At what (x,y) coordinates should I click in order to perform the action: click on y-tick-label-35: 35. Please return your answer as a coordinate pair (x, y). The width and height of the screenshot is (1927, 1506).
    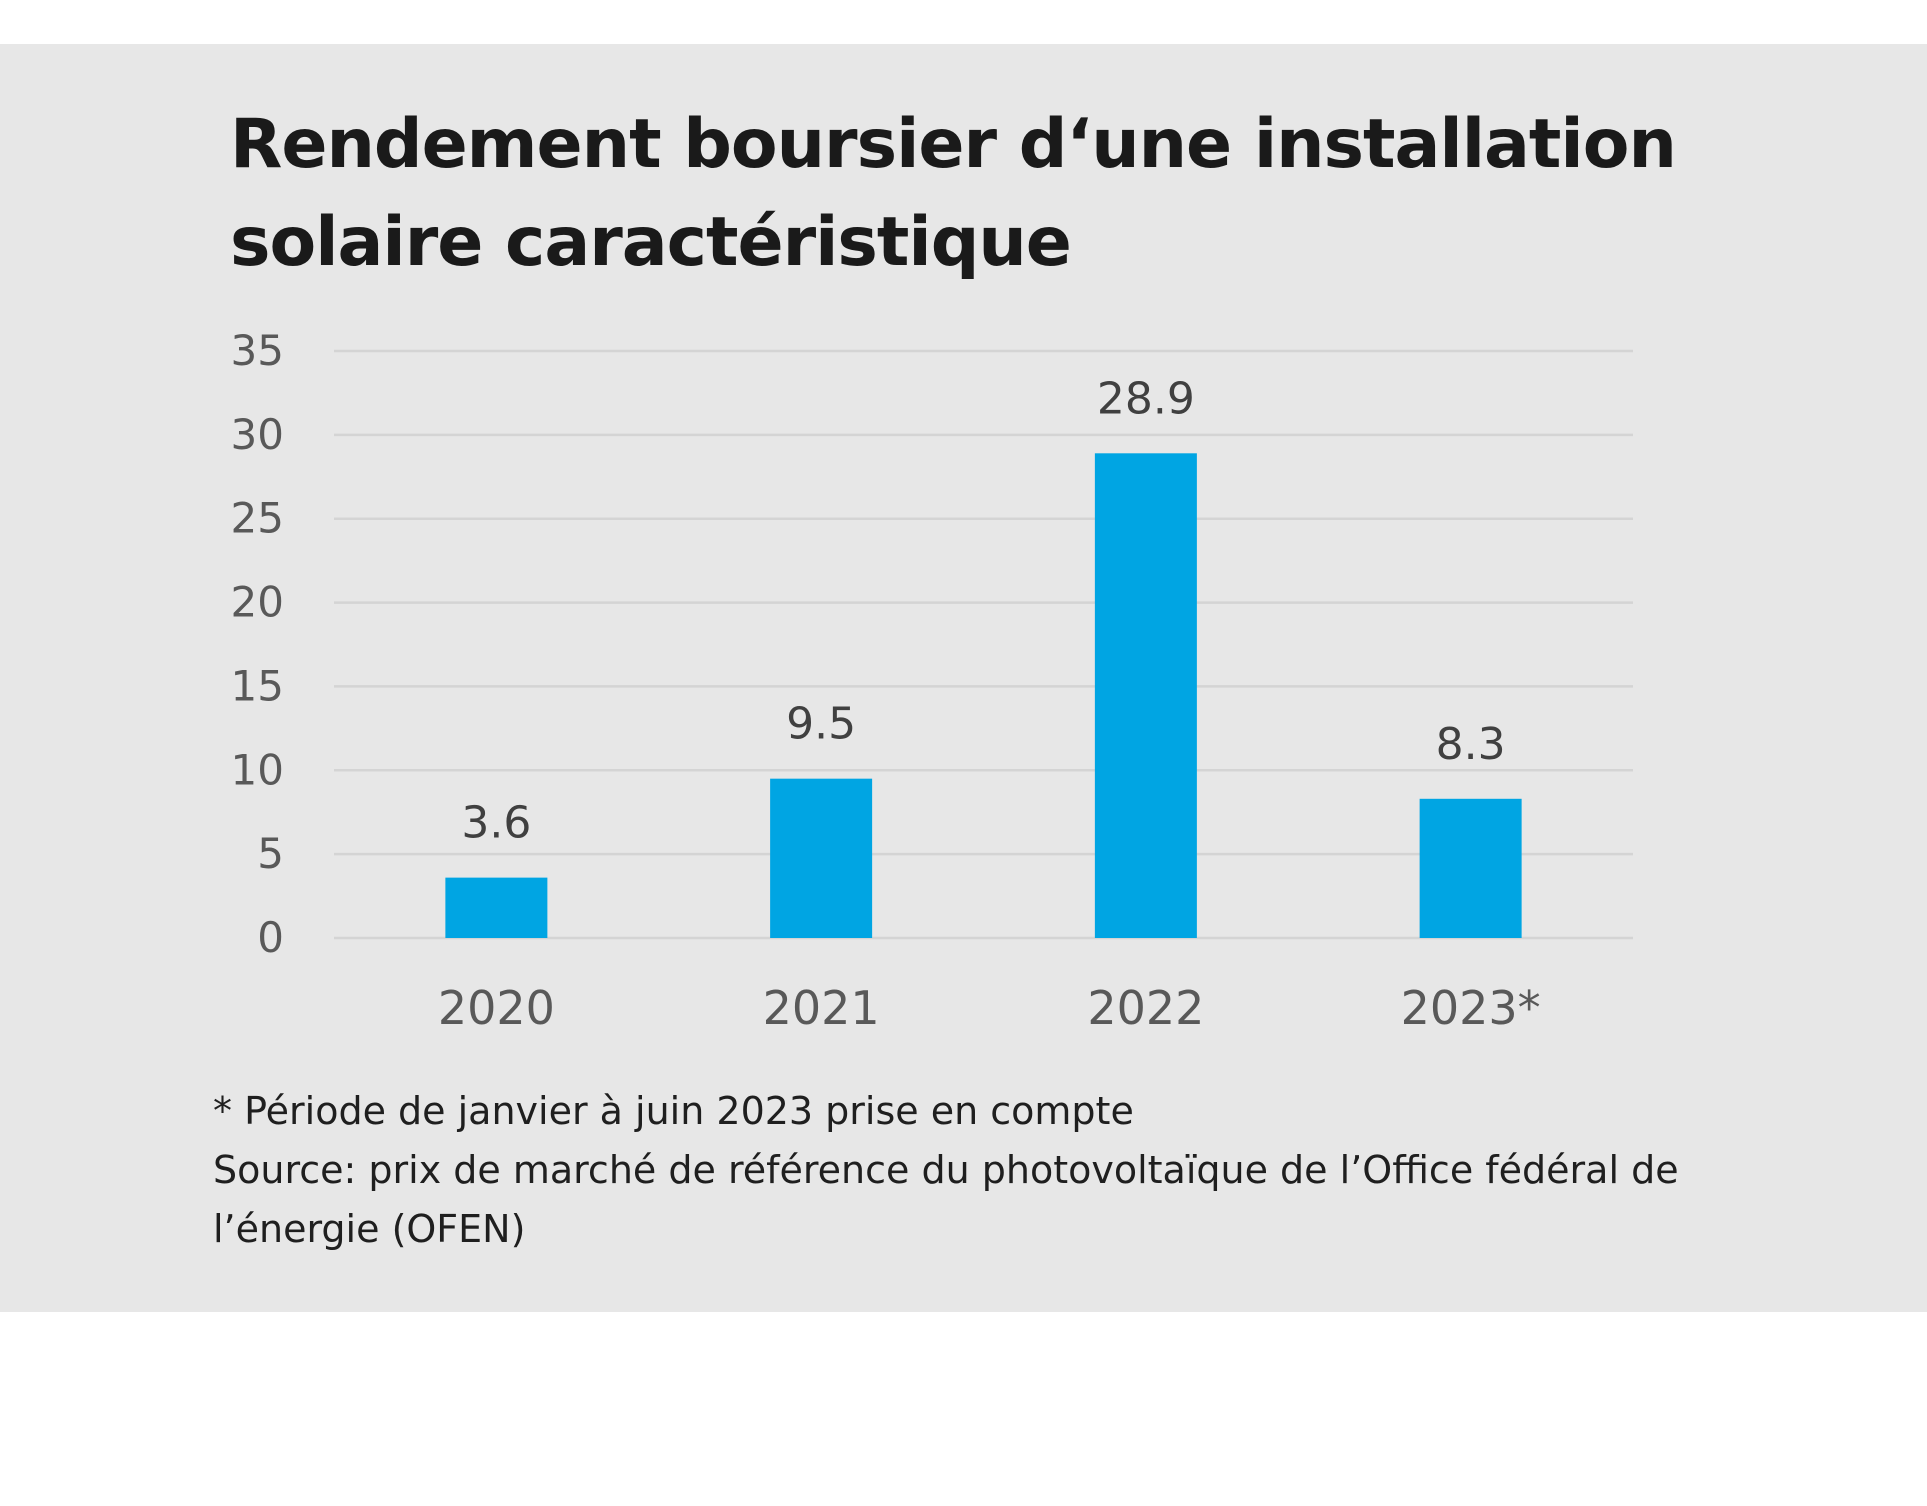
    Looking at the image, I should click on (257, 350).